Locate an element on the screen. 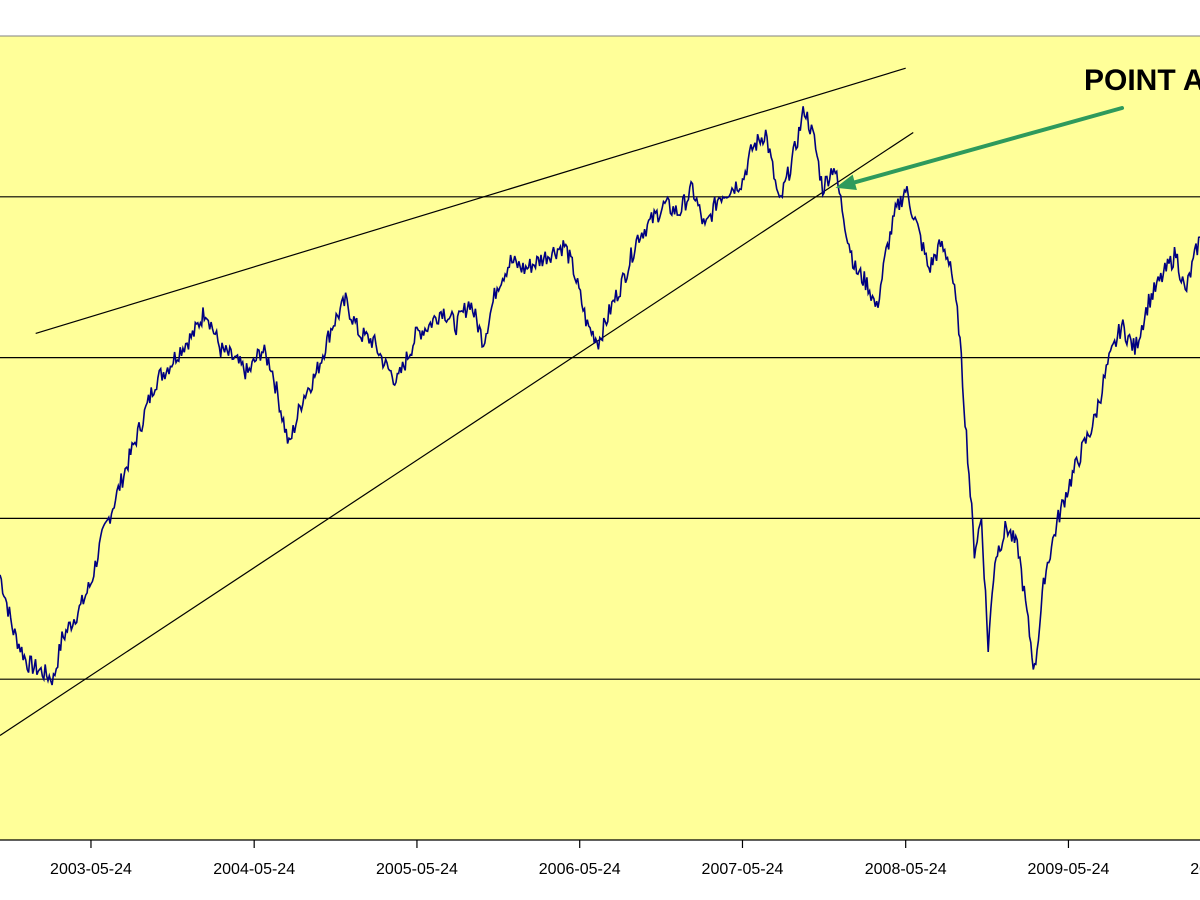  x-tick-label-8: 2010-05-24 is located at coordinates (1195, 869).